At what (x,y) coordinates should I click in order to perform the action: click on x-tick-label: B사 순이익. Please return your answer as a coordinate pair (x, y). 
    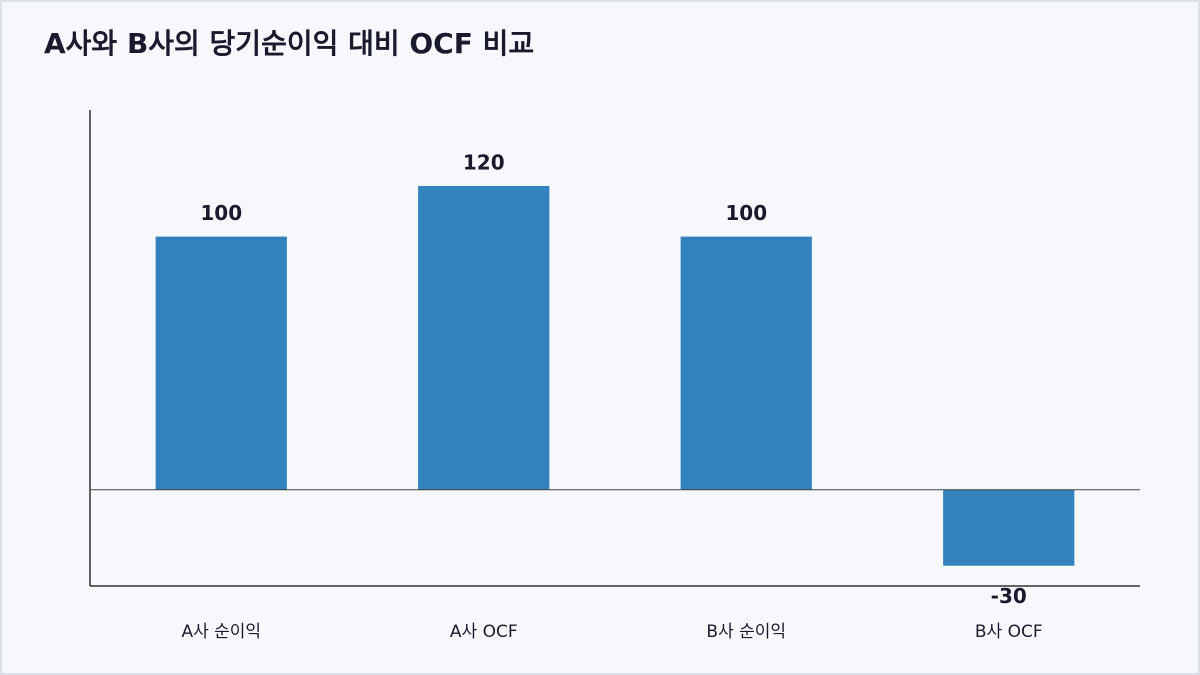
    Looking at the image, I should click on (746, 632).